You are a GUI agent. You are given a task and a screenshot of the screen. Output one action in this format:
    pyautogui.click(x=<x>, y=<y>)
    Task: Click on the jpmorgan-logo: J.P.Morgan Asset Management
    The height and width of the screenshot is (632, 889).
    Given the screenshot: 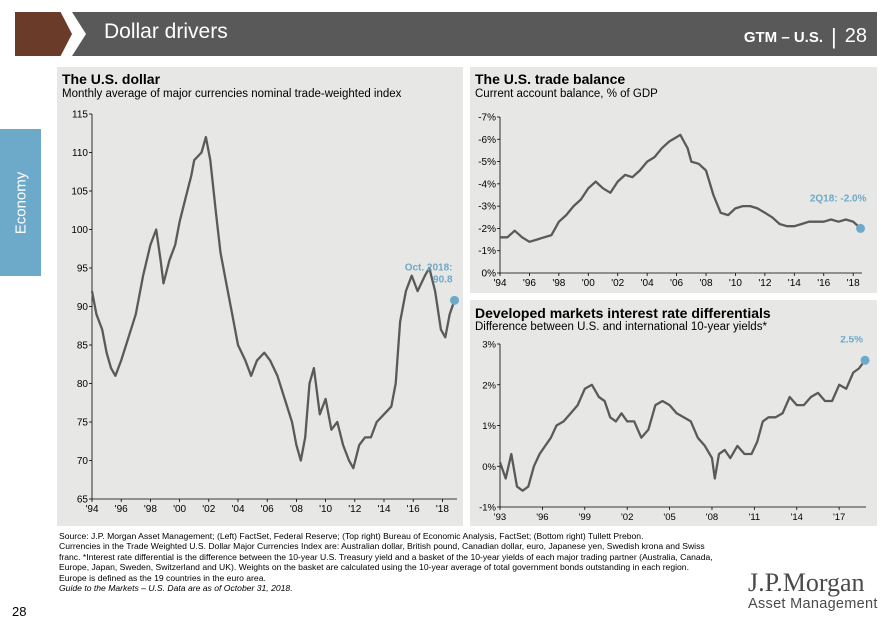 What is the action you would take?
    pyautogui.click(x=813, y=590)
    